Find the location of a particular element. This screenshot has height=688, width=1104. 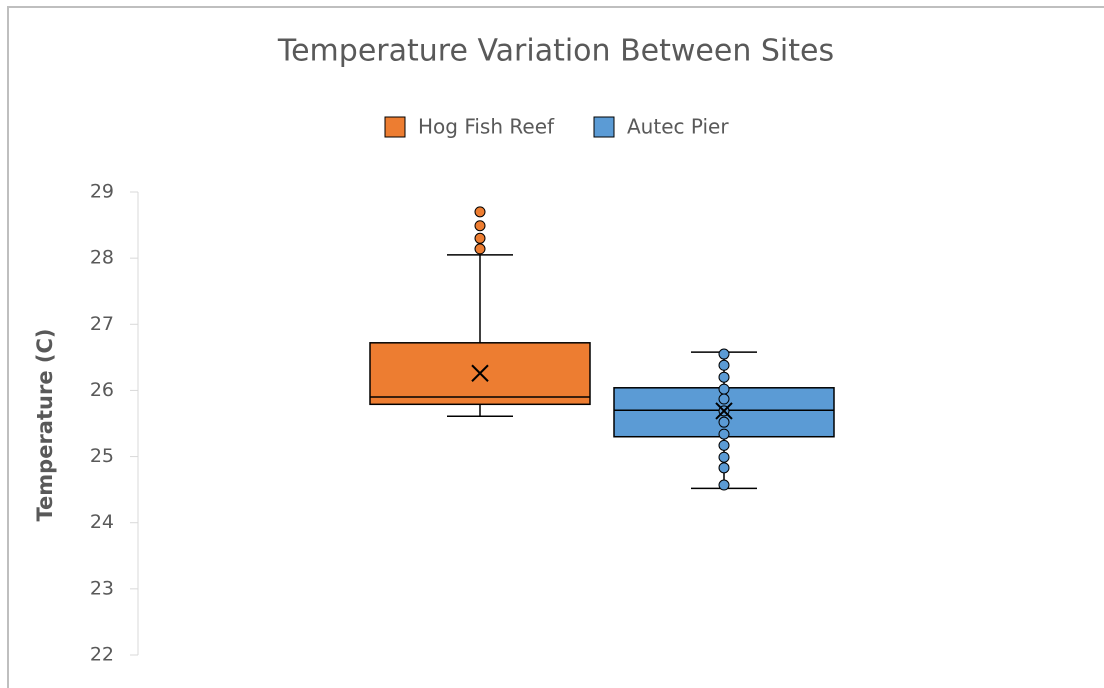

y-tick-label: 26 is located at coordinates (102, 390).